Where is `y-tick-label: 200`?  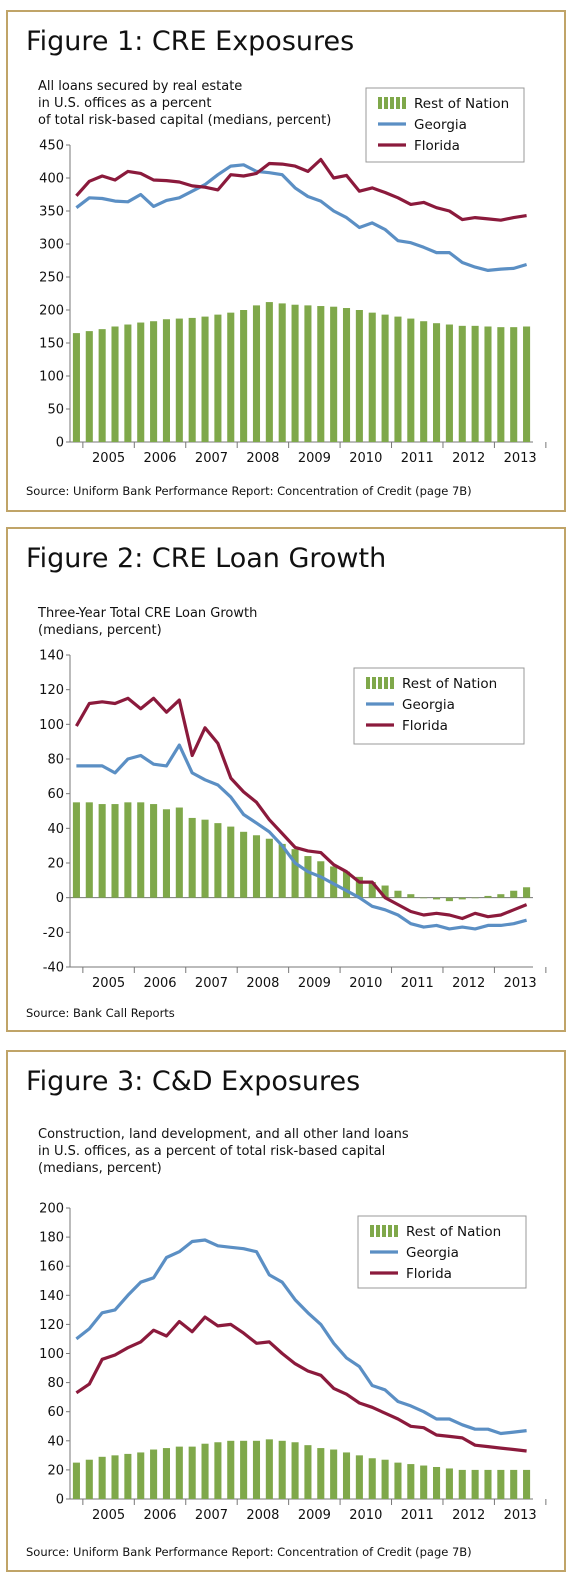 y-tick-label: 200 is located at coordinates (51, 1209).